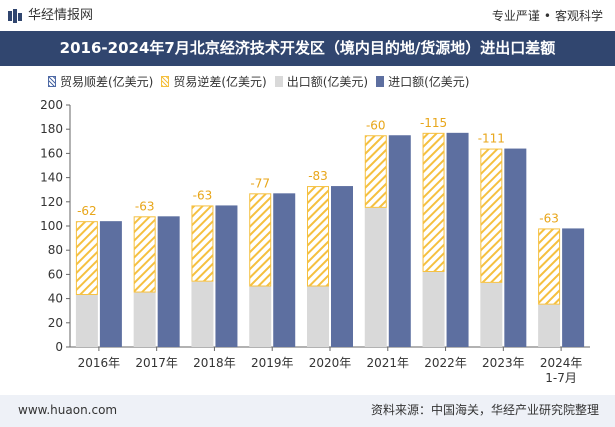 The image size is (615, 427). I want to click on legend-item-deficit: 贸易逆差(亿美元), so click(214, 81).